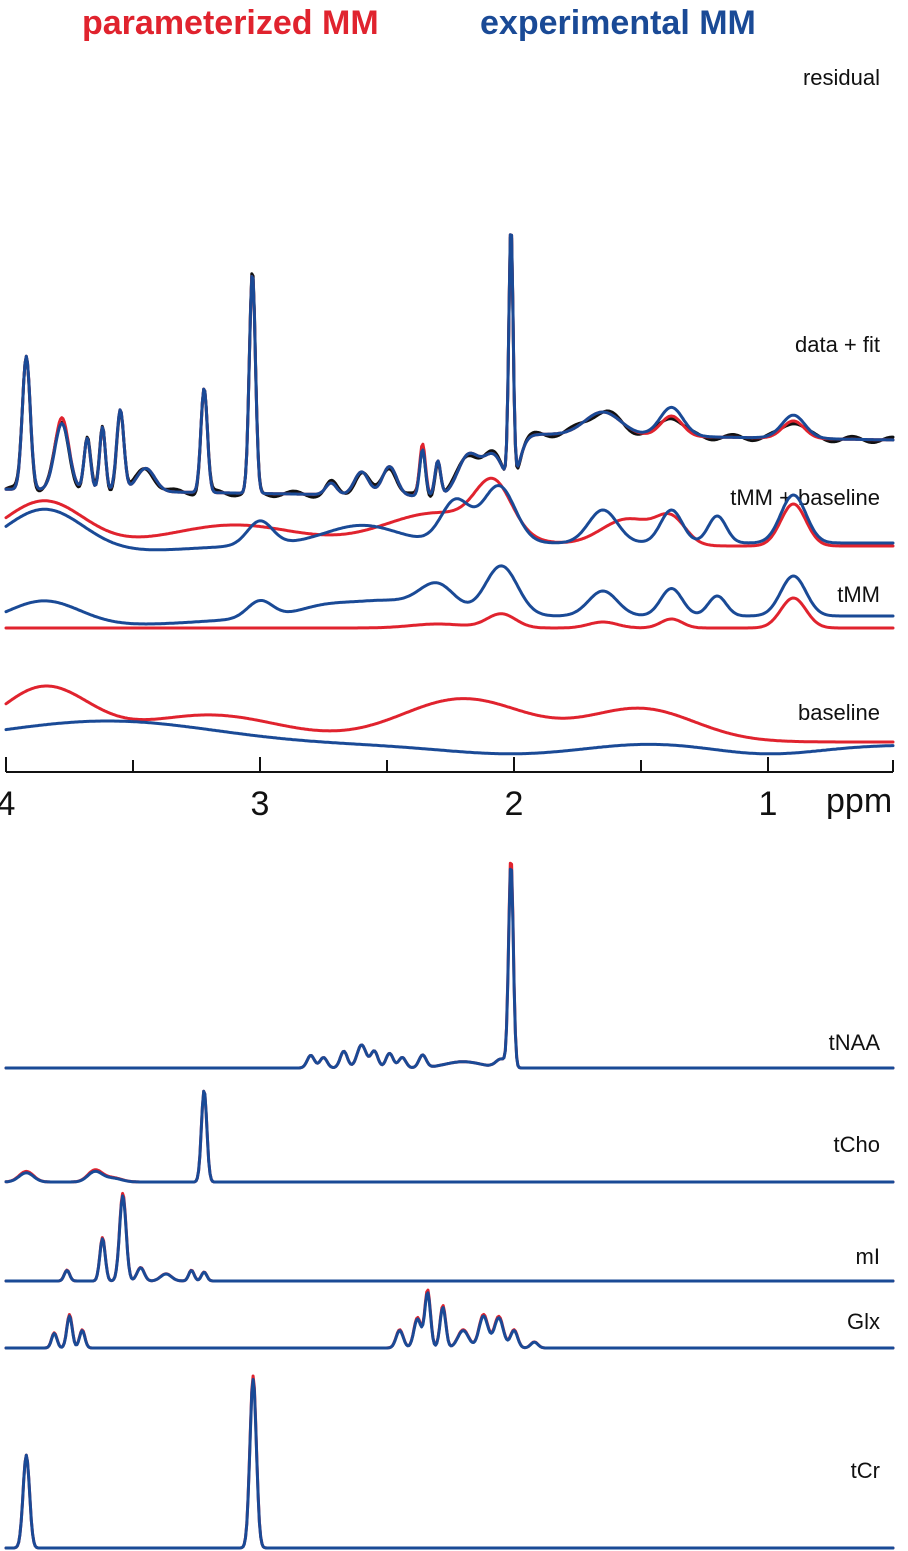 Image resolution: width=908 pixels, height=1551 pixels. I want to click on legend: parameterized MM experimental MM, so click(419, 23).